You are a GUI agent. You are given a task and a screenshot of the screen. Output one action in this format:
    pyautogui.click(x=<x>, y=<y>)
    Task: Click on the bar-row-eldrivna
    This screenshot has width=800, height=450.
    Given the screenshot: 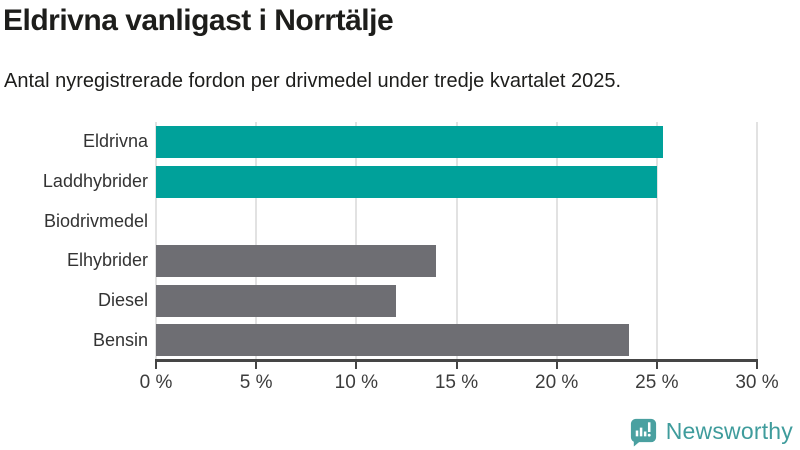 What is the action you would take?
    pyautogui.click(x=456, y=142)
    